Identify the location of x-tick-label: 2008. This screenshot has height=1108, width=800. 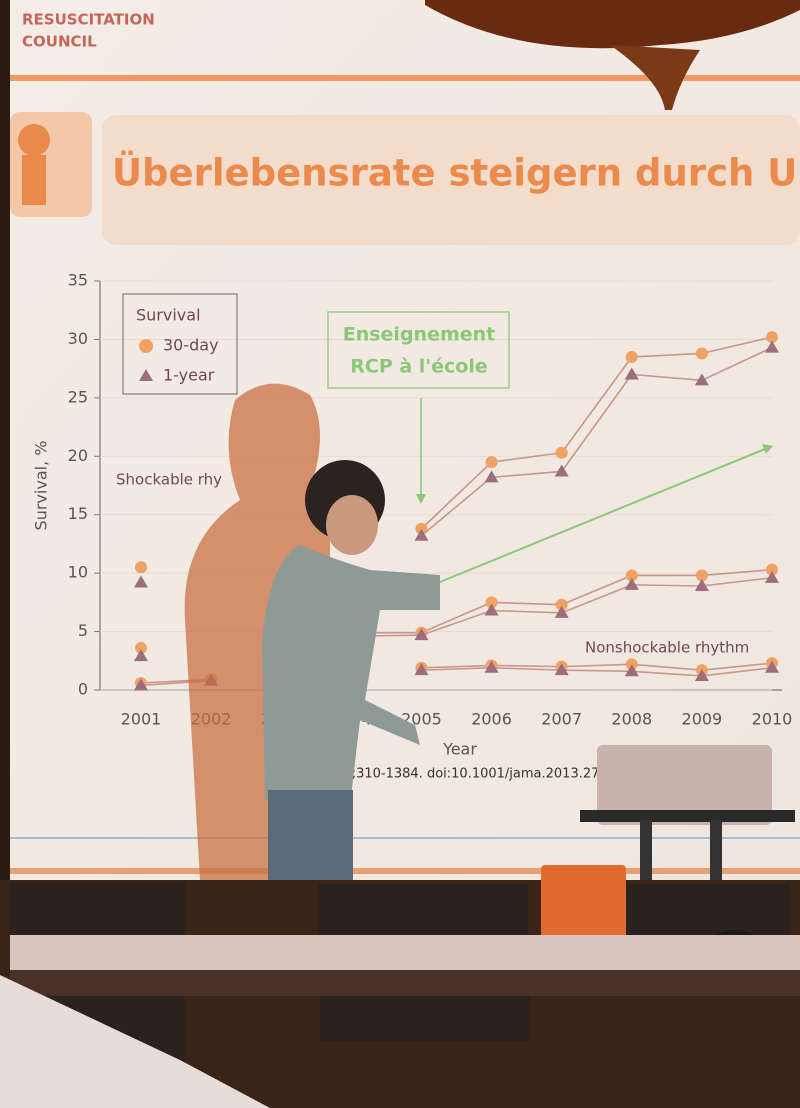
(631, 719).